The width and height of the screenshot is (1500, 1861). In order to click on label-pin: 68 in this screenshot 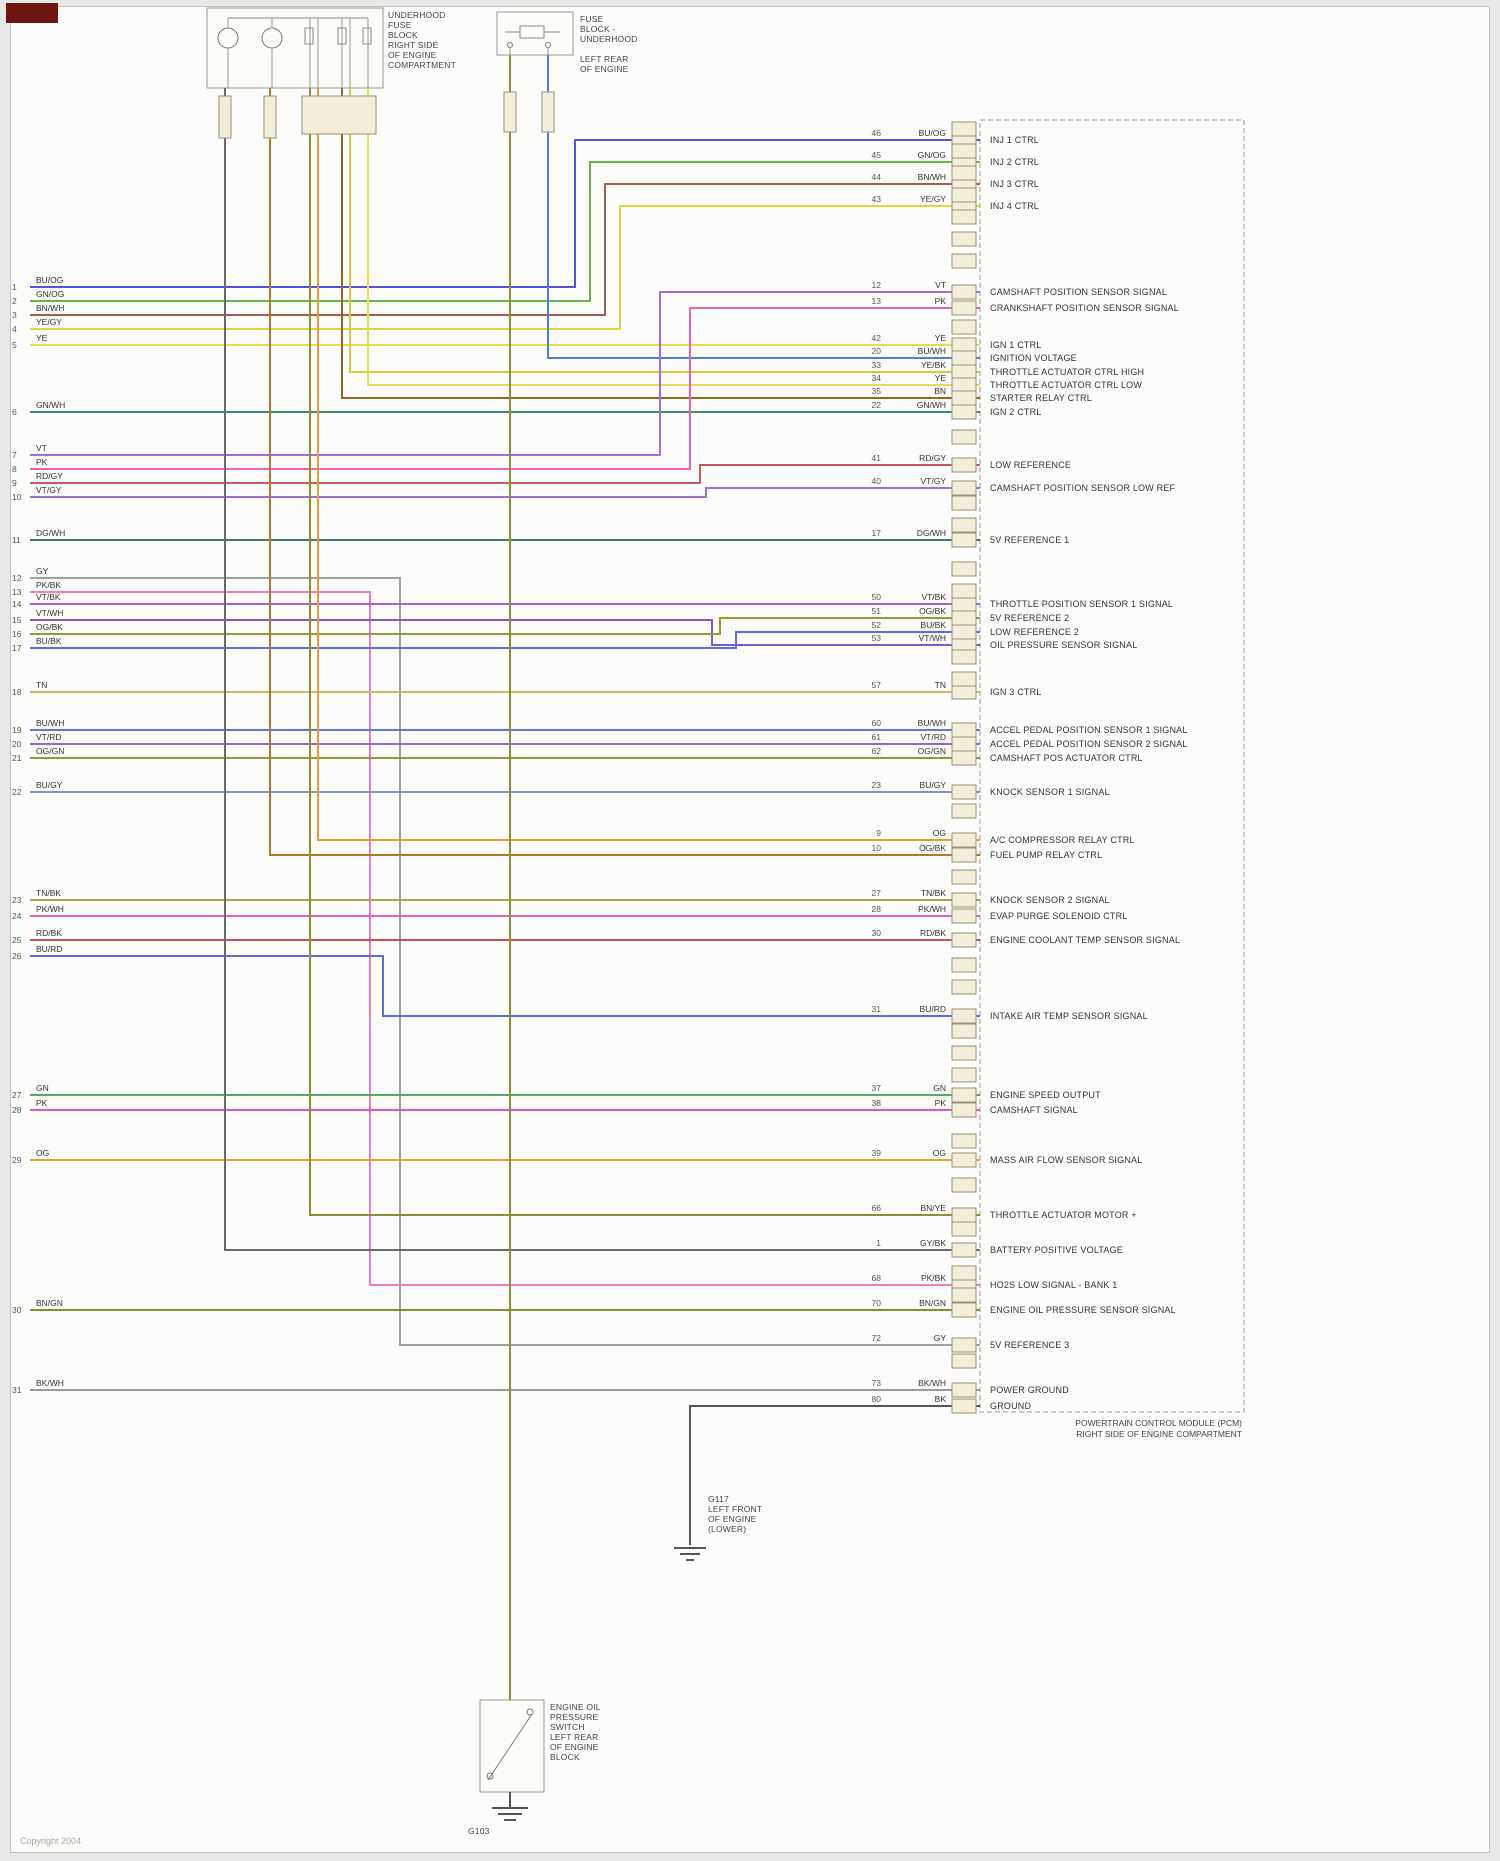, I will do `click(877, 1278)`.